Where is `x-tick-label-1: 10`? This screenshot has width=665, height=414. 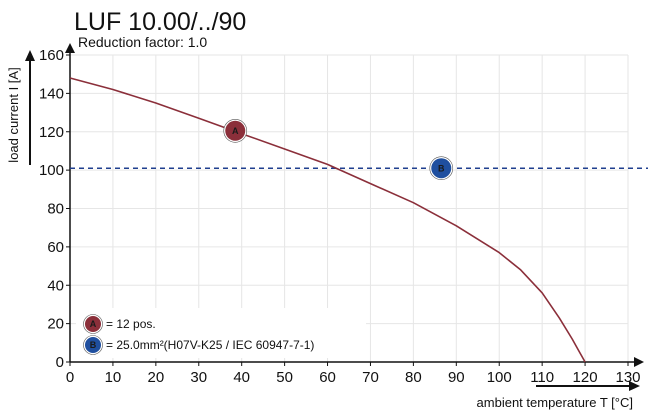 x-tick-label-1: 10 is located at coordinates (113, 377).